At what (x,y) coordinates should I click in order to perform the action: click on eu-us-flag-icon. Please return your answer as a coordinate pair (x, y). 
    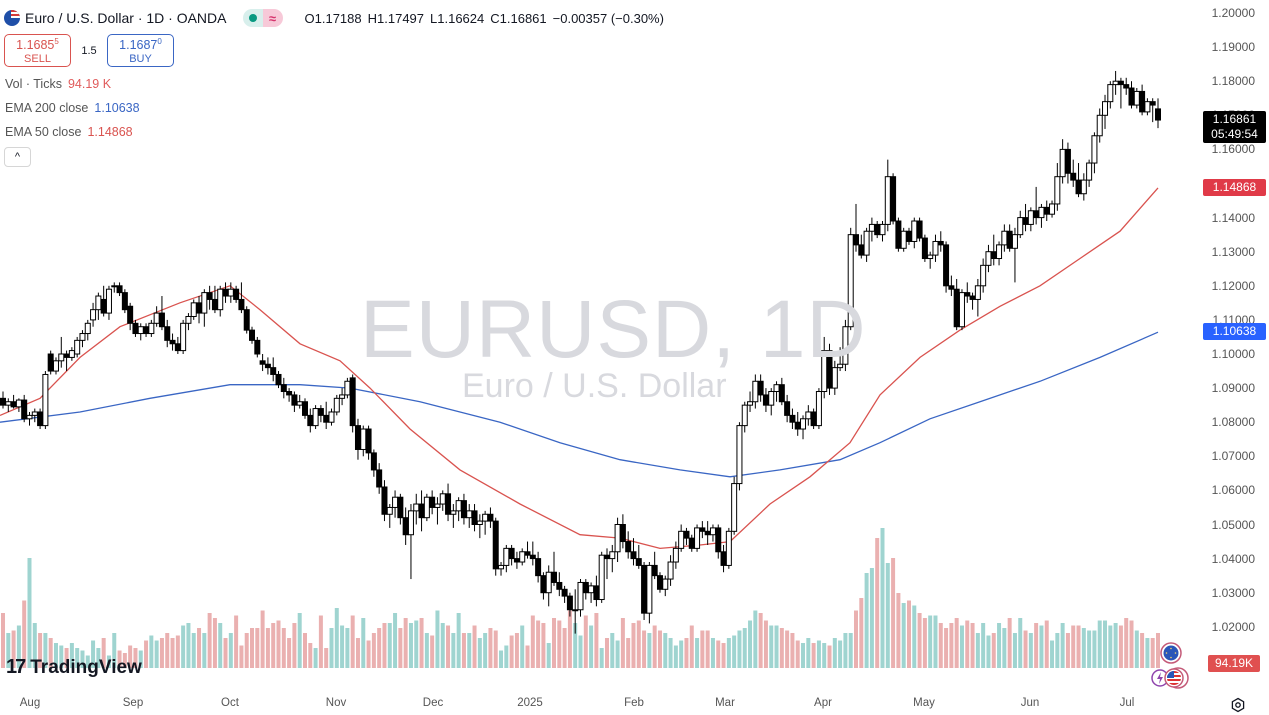
    Looking at the image, I should click on (12, 18).